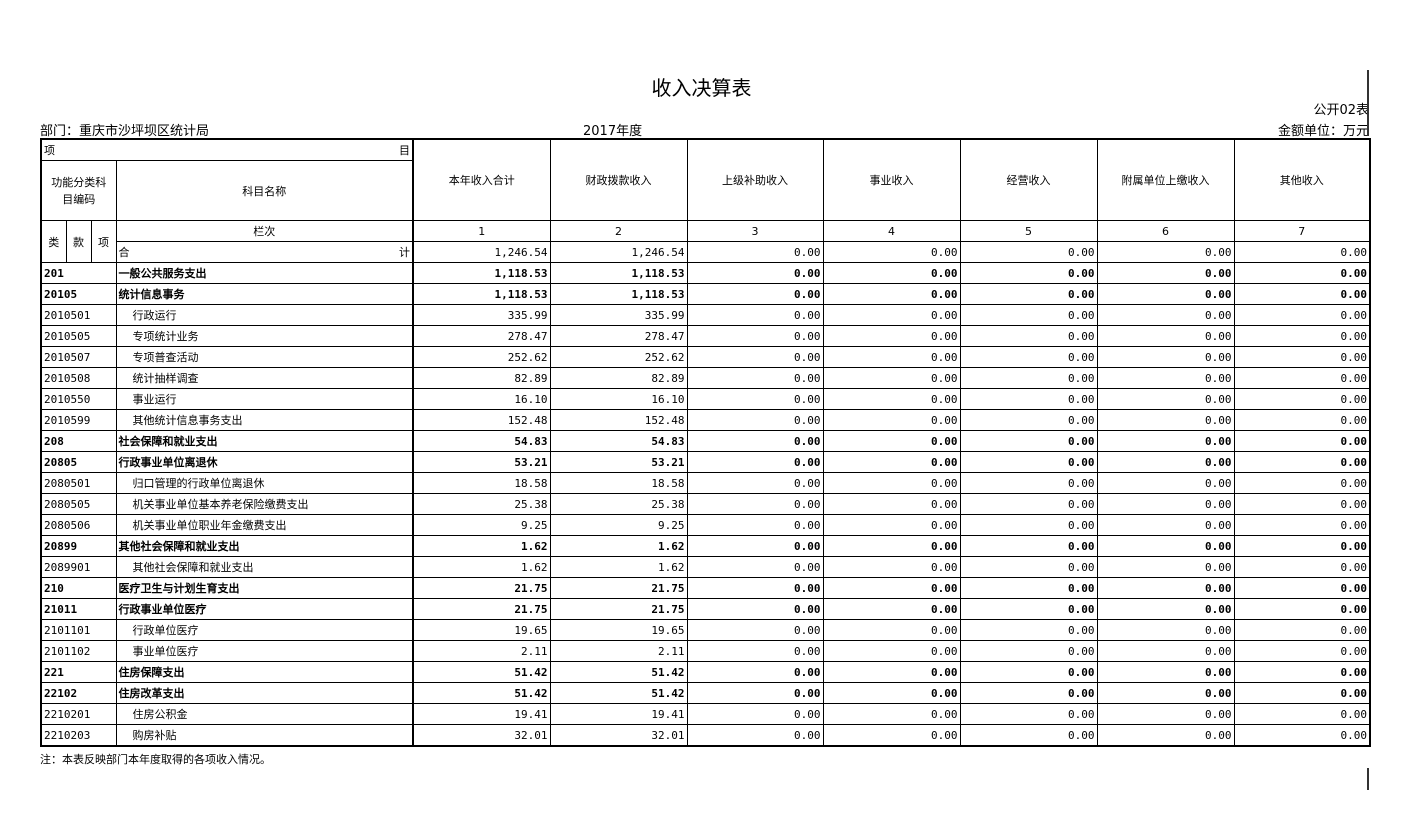  What do you see at coordinates (53, 241) in the screenshot?
I see `lei-header: 类` at bounding box center [53, 241].